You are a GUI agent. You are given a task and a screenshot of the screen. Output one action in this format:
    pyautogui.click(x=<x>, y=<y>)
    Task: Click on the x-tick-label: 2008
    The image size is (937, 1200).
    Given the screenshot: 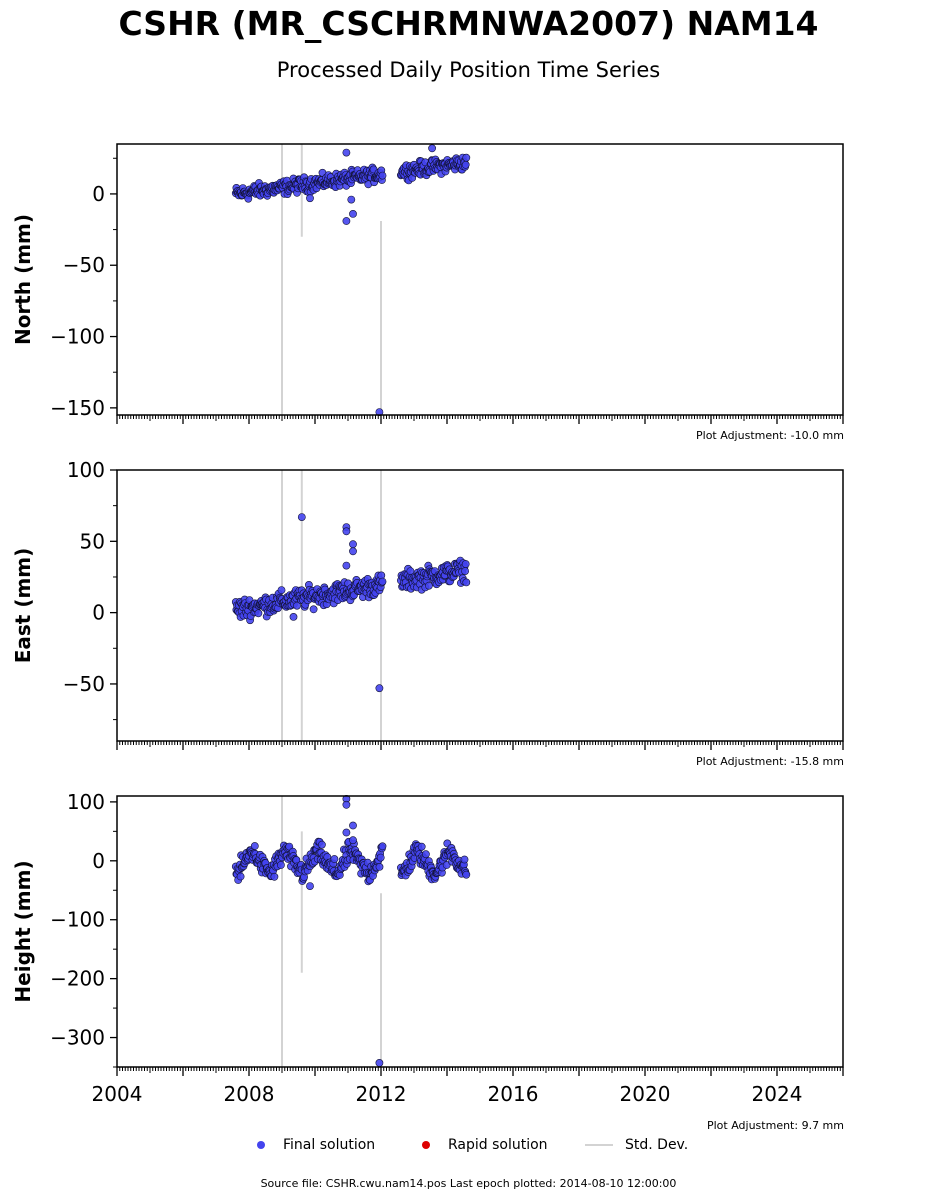 What is the action you would take?
    pyautogui.click(x=249, y=1094)
    